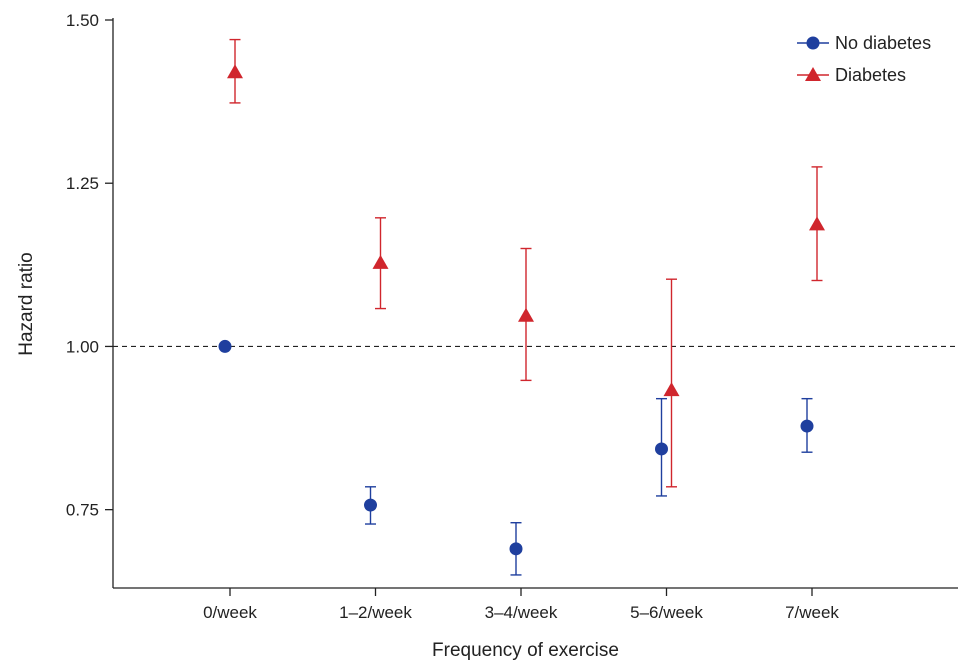  Describe the element at coordinates (525, 650) in the screenshot. I see `x-axis-label: Frequency of exercise` at that location.